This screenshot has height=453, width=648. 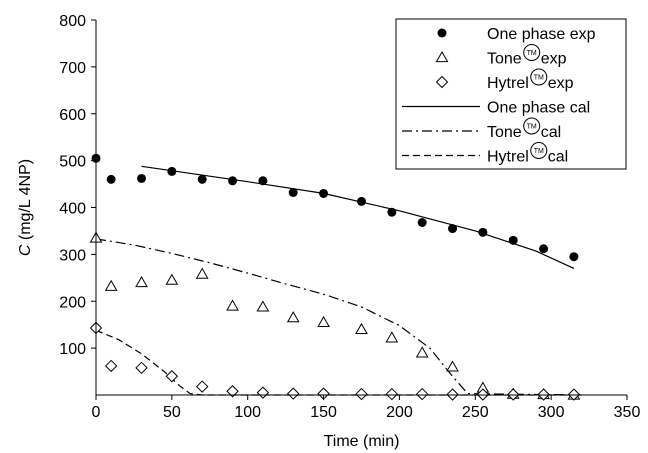 I want to click on legend-item: One phase exp, so click(x=516, y=34).